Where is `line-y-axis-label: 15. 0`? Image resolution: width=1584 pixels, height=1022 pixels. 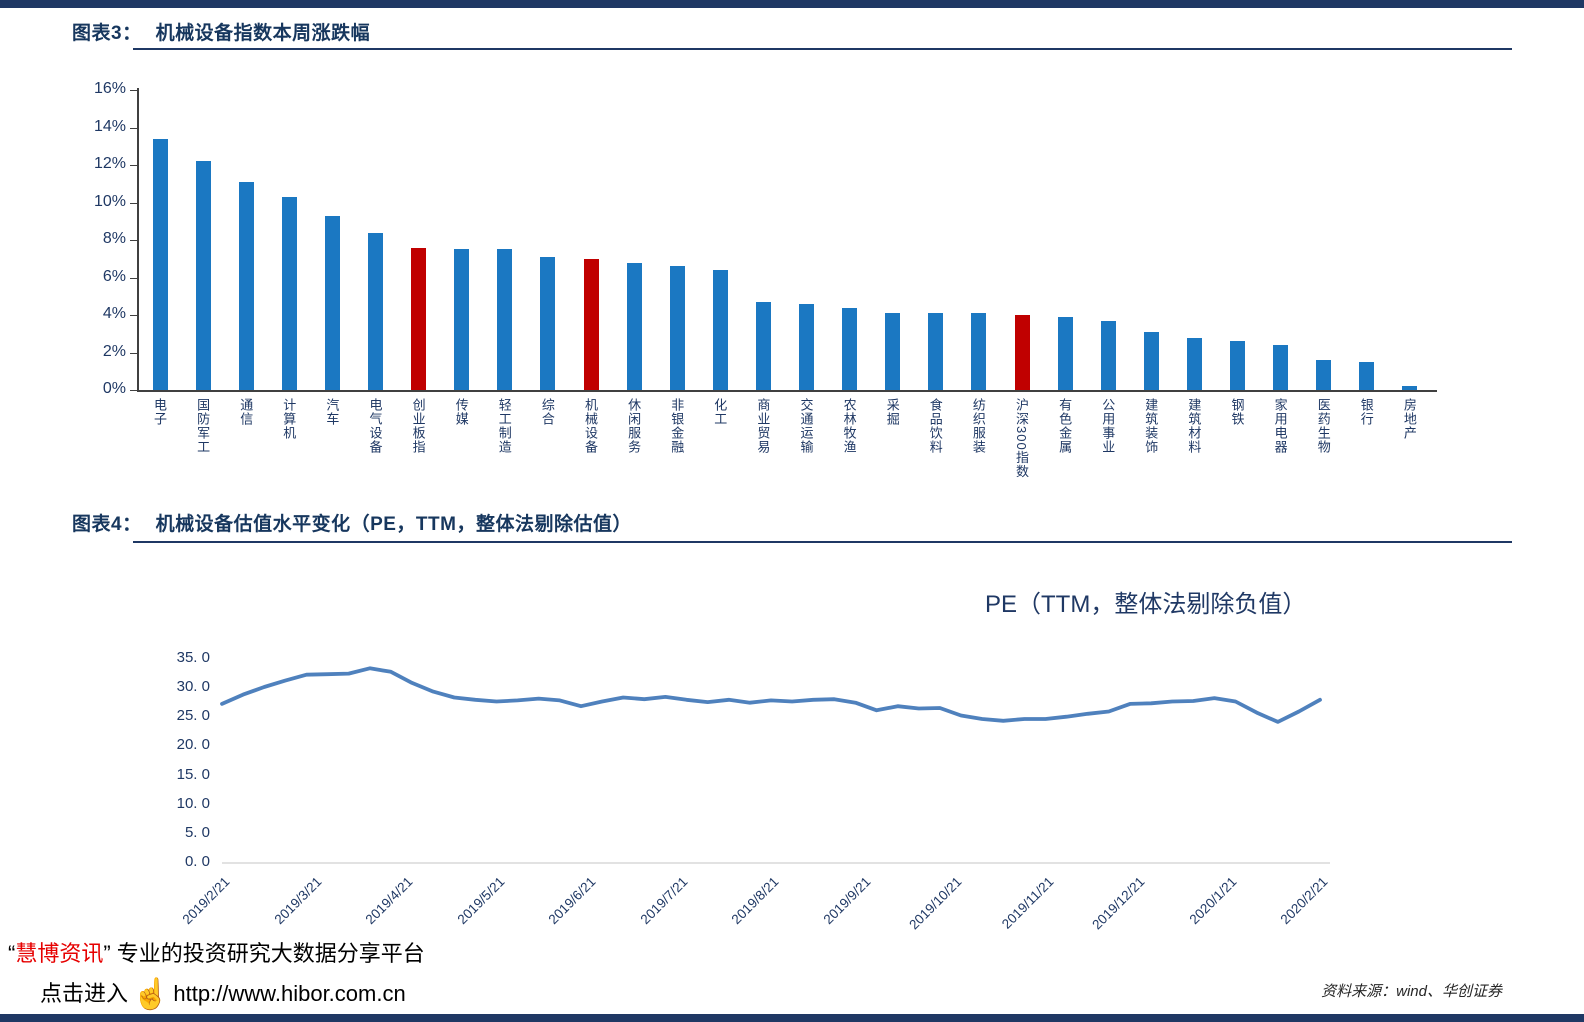 line-y-axis-label: 15. 0 is located at coordinates (193, 774).